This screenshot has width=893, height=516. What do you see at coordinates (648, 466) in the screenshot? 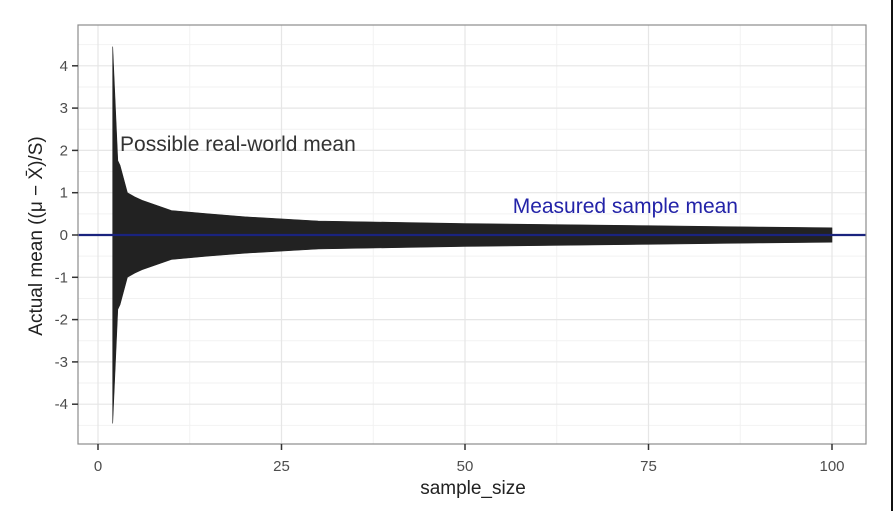
I see `x-tick-label: 75` at bounding box center [648, 466].